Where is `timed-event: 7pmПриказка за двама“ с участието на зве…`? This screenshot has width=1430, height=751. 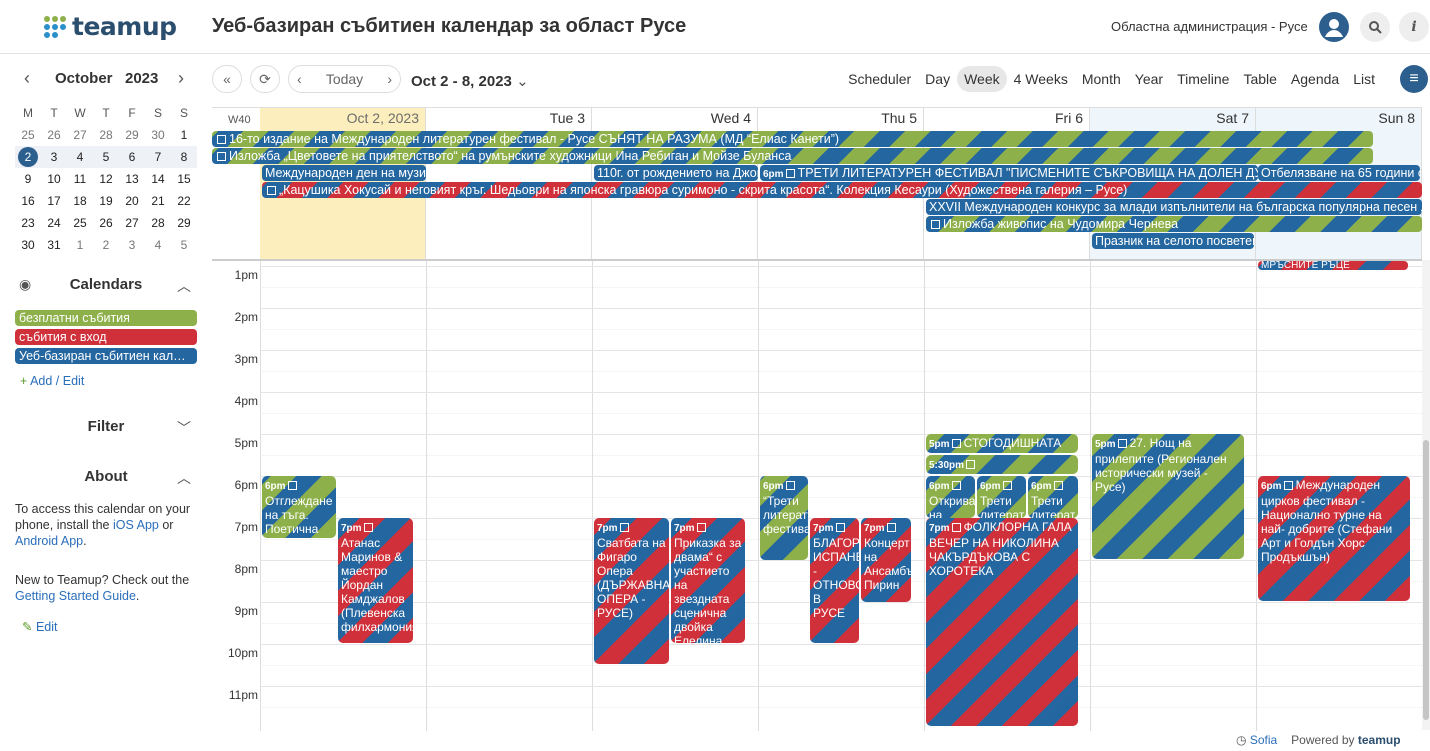 timed-event: 7pmПриказка за двама“ с участието на зве… is located at coordinates (708, 580).